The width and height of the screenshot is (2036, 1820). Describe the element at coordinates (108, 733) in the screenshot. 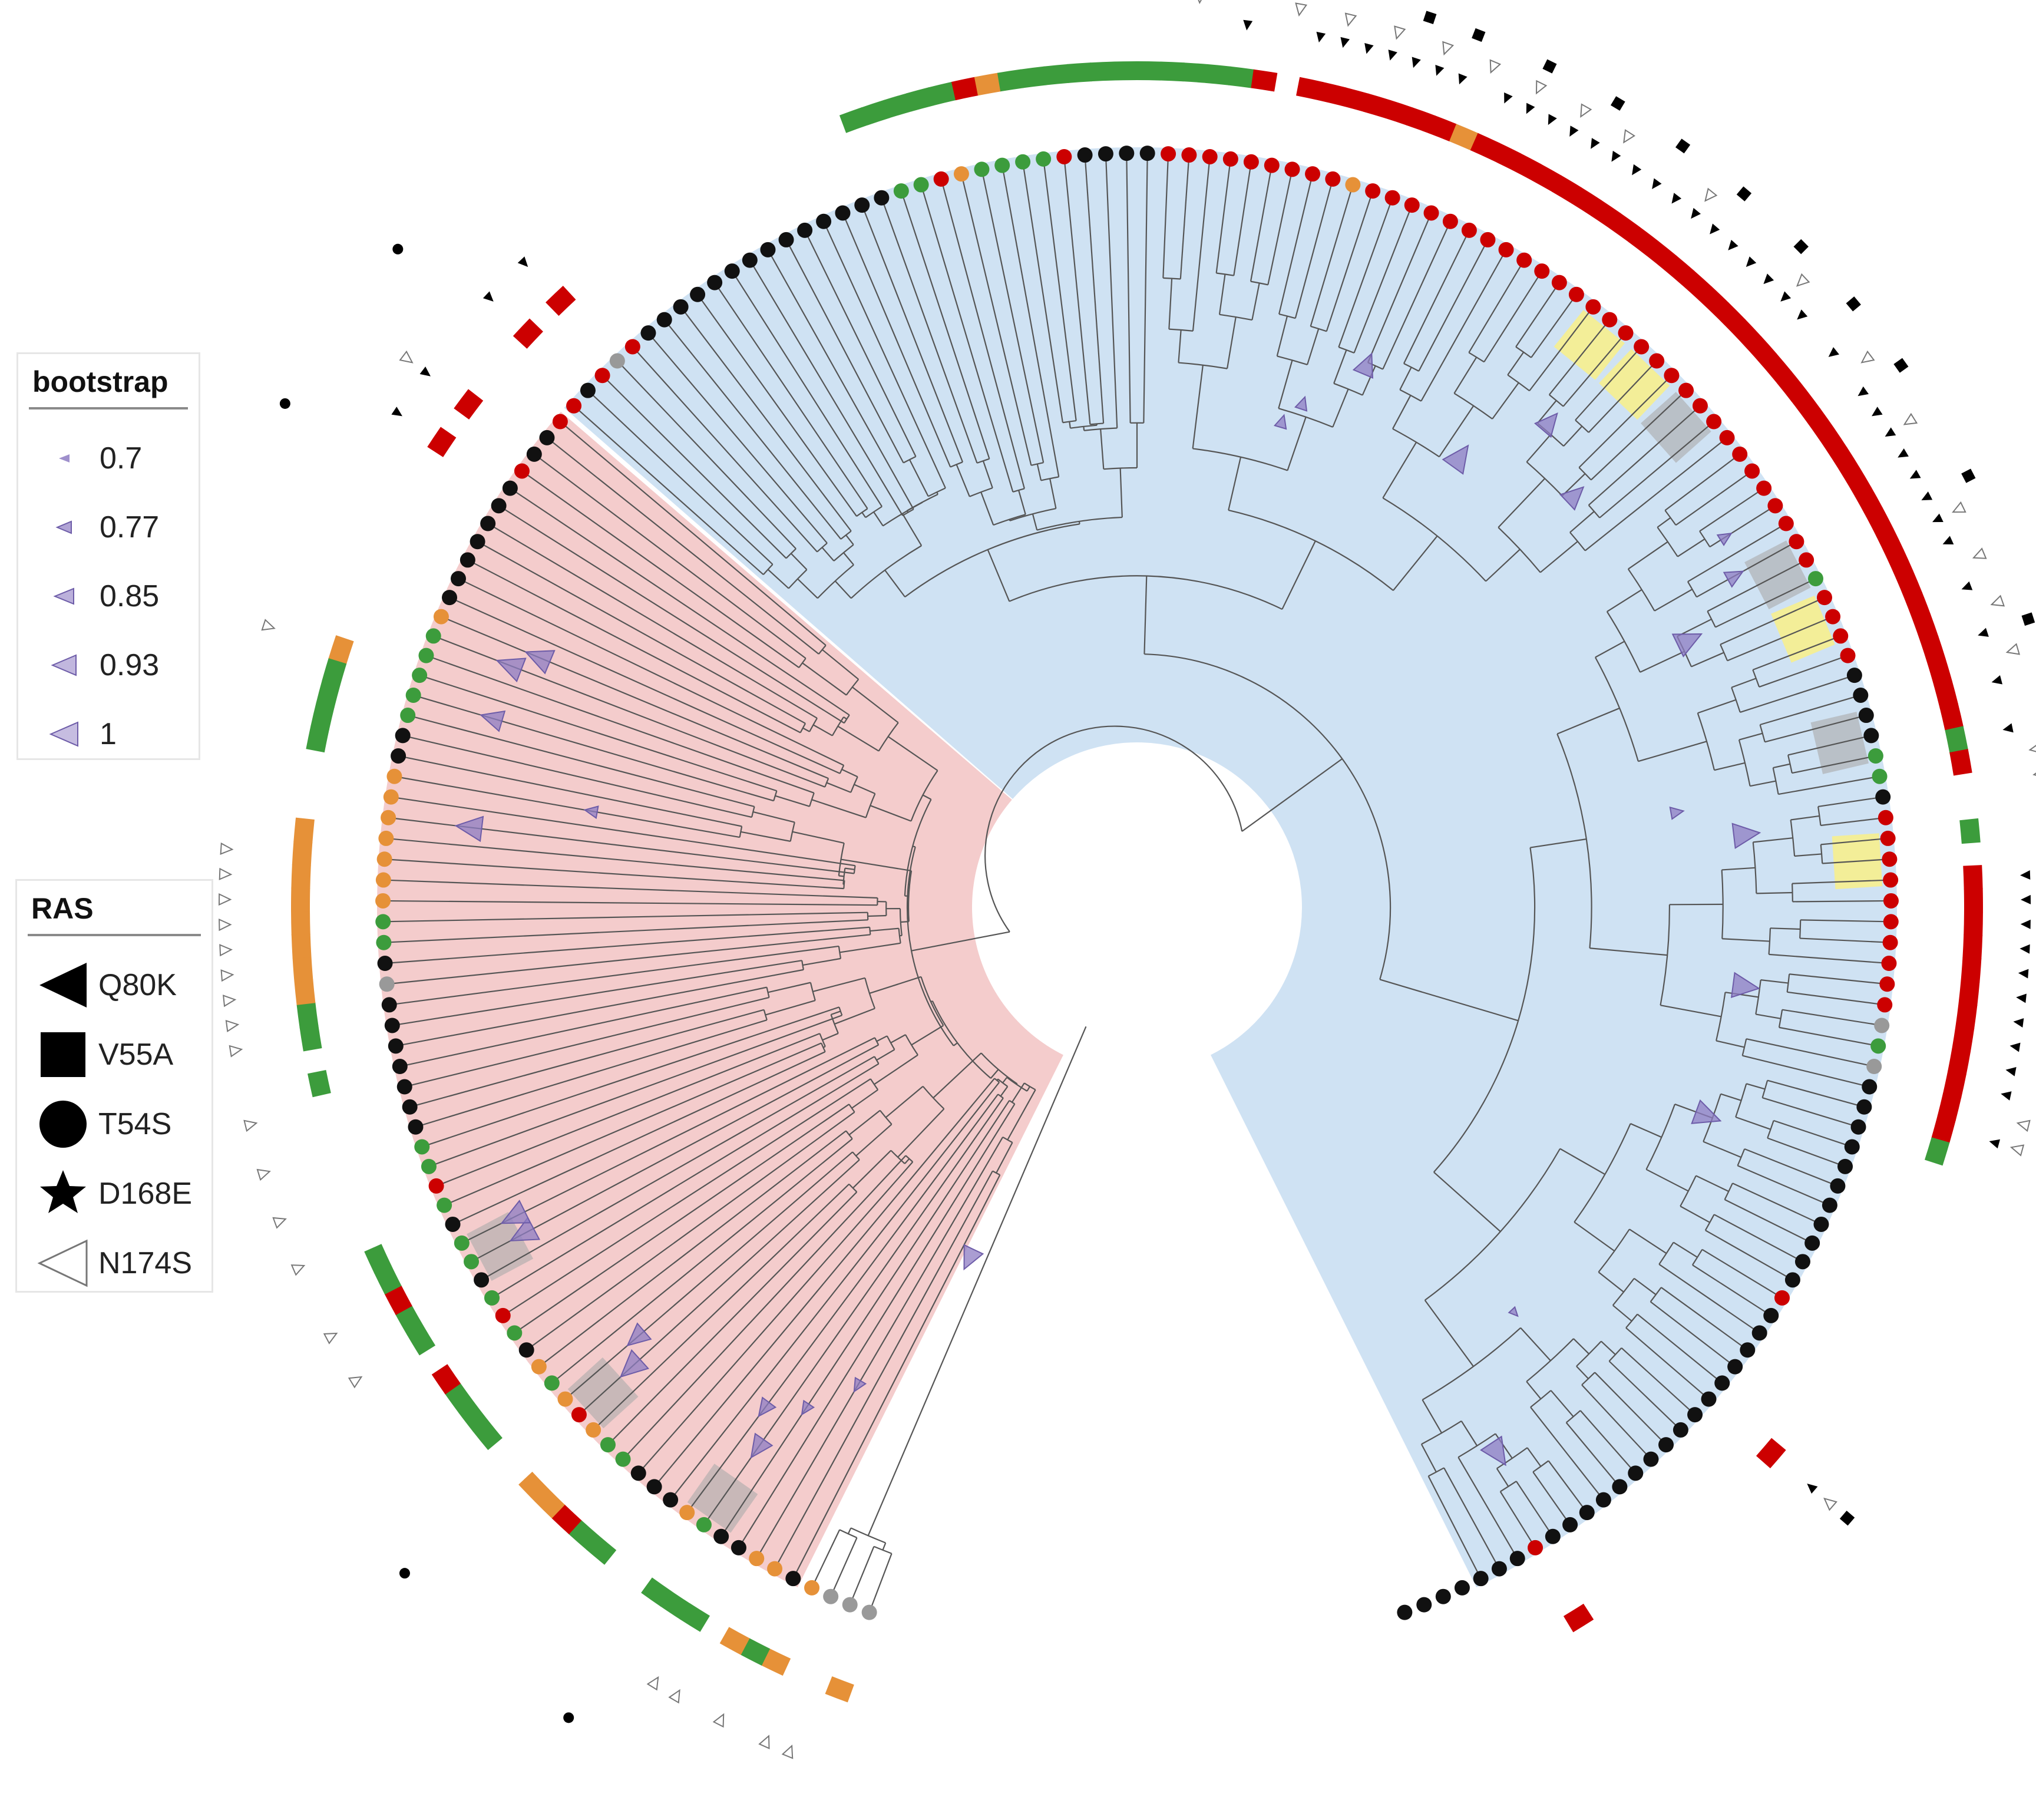

I see `bootstrap-legend-row: 1` at that location.